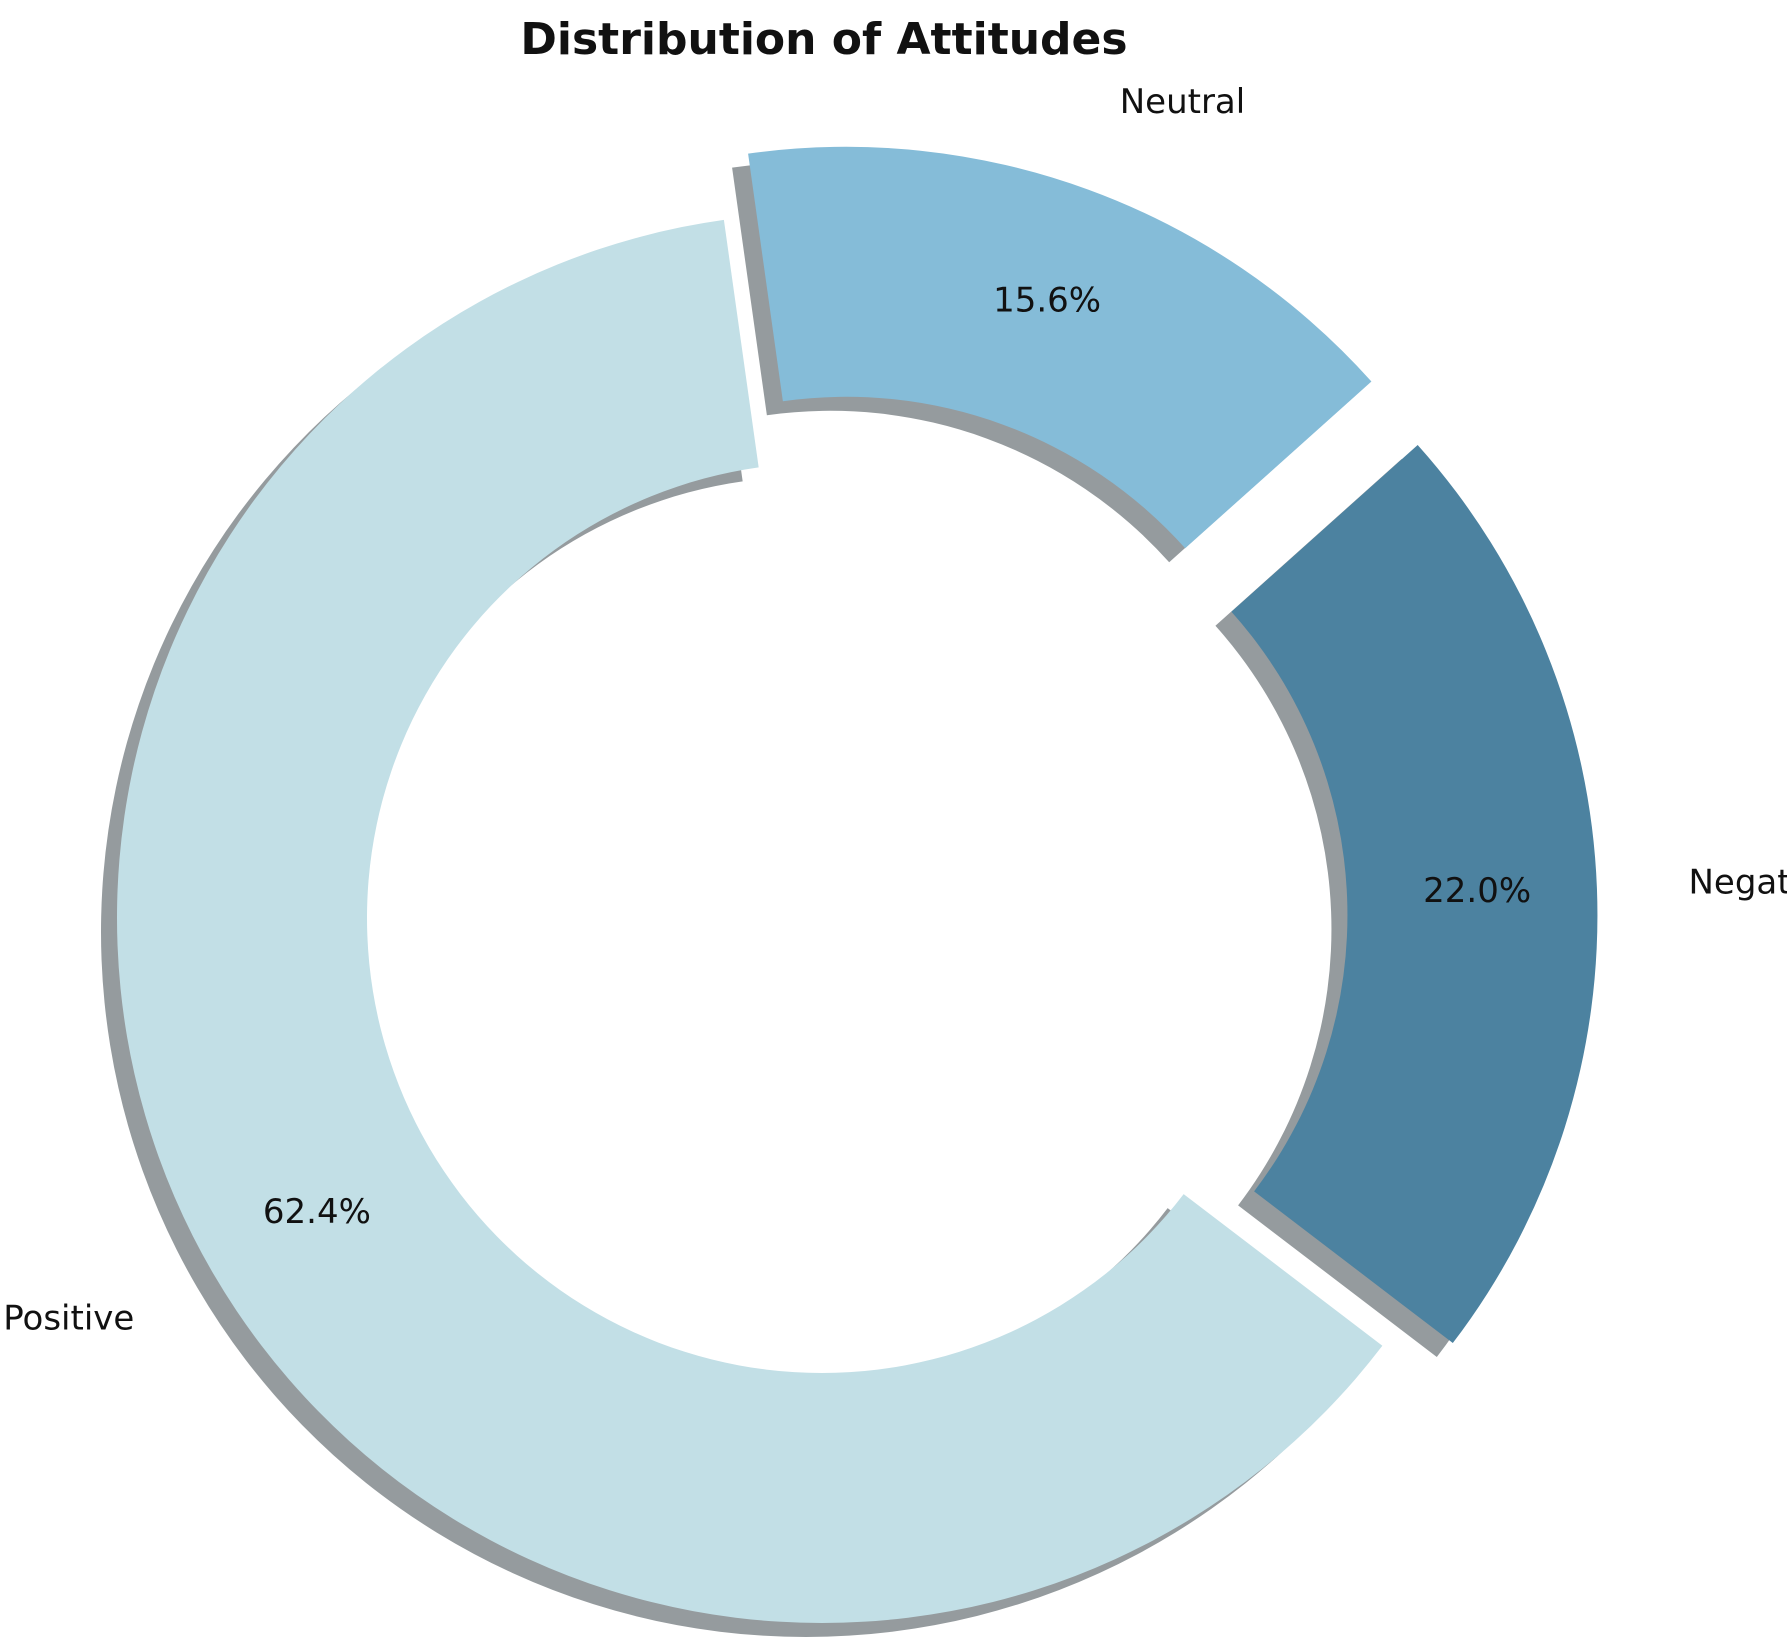  Describe the element at coordinates (1047, 301) in the screenshot. I see `value-label: 15.6%` at that location.